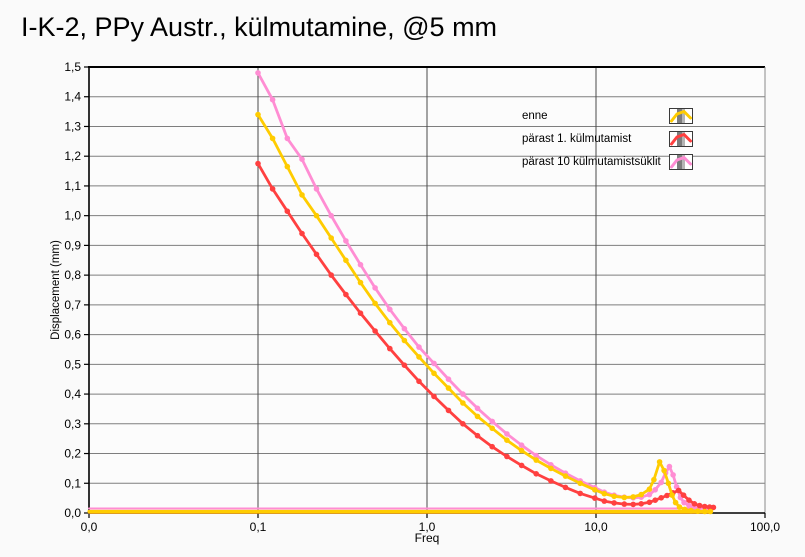  I want to click on y-tick-label: 1,4, so click(72, 97).